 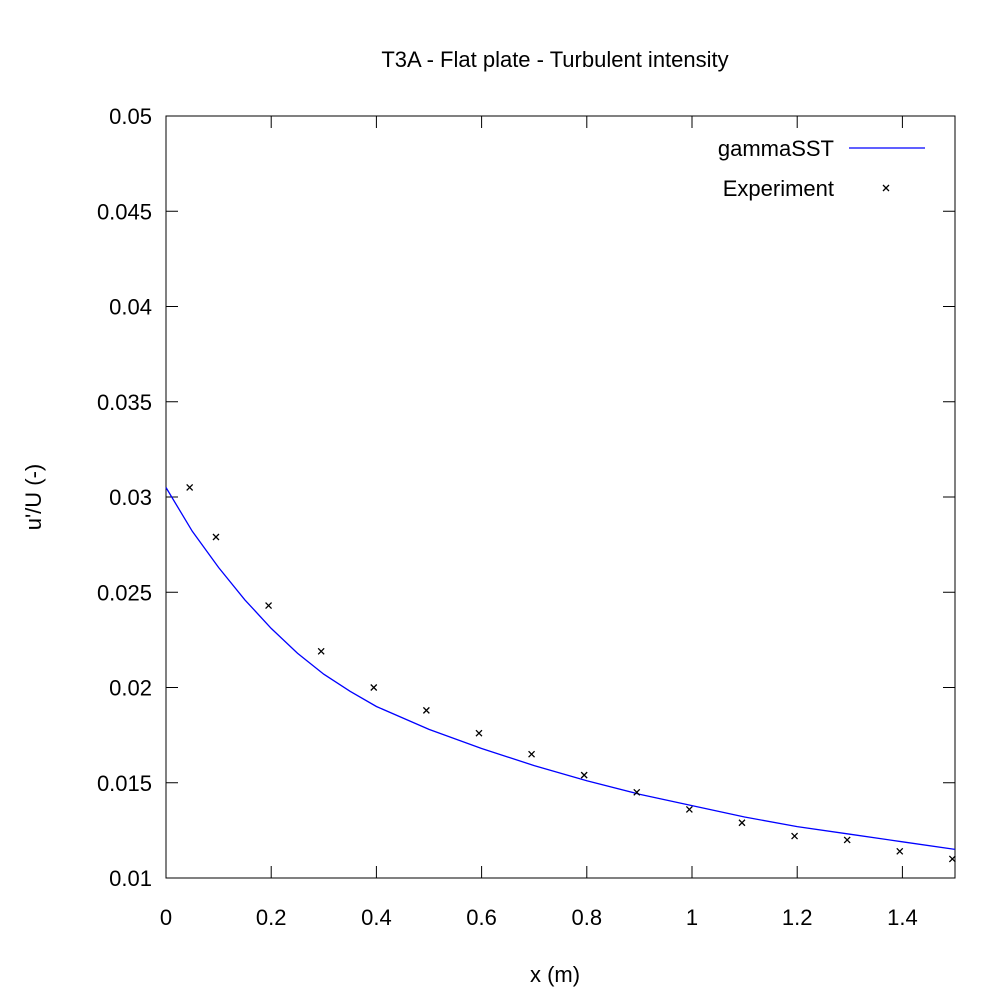 I want to click on x-tick-label: 0.2, so click(x=271, y=917).